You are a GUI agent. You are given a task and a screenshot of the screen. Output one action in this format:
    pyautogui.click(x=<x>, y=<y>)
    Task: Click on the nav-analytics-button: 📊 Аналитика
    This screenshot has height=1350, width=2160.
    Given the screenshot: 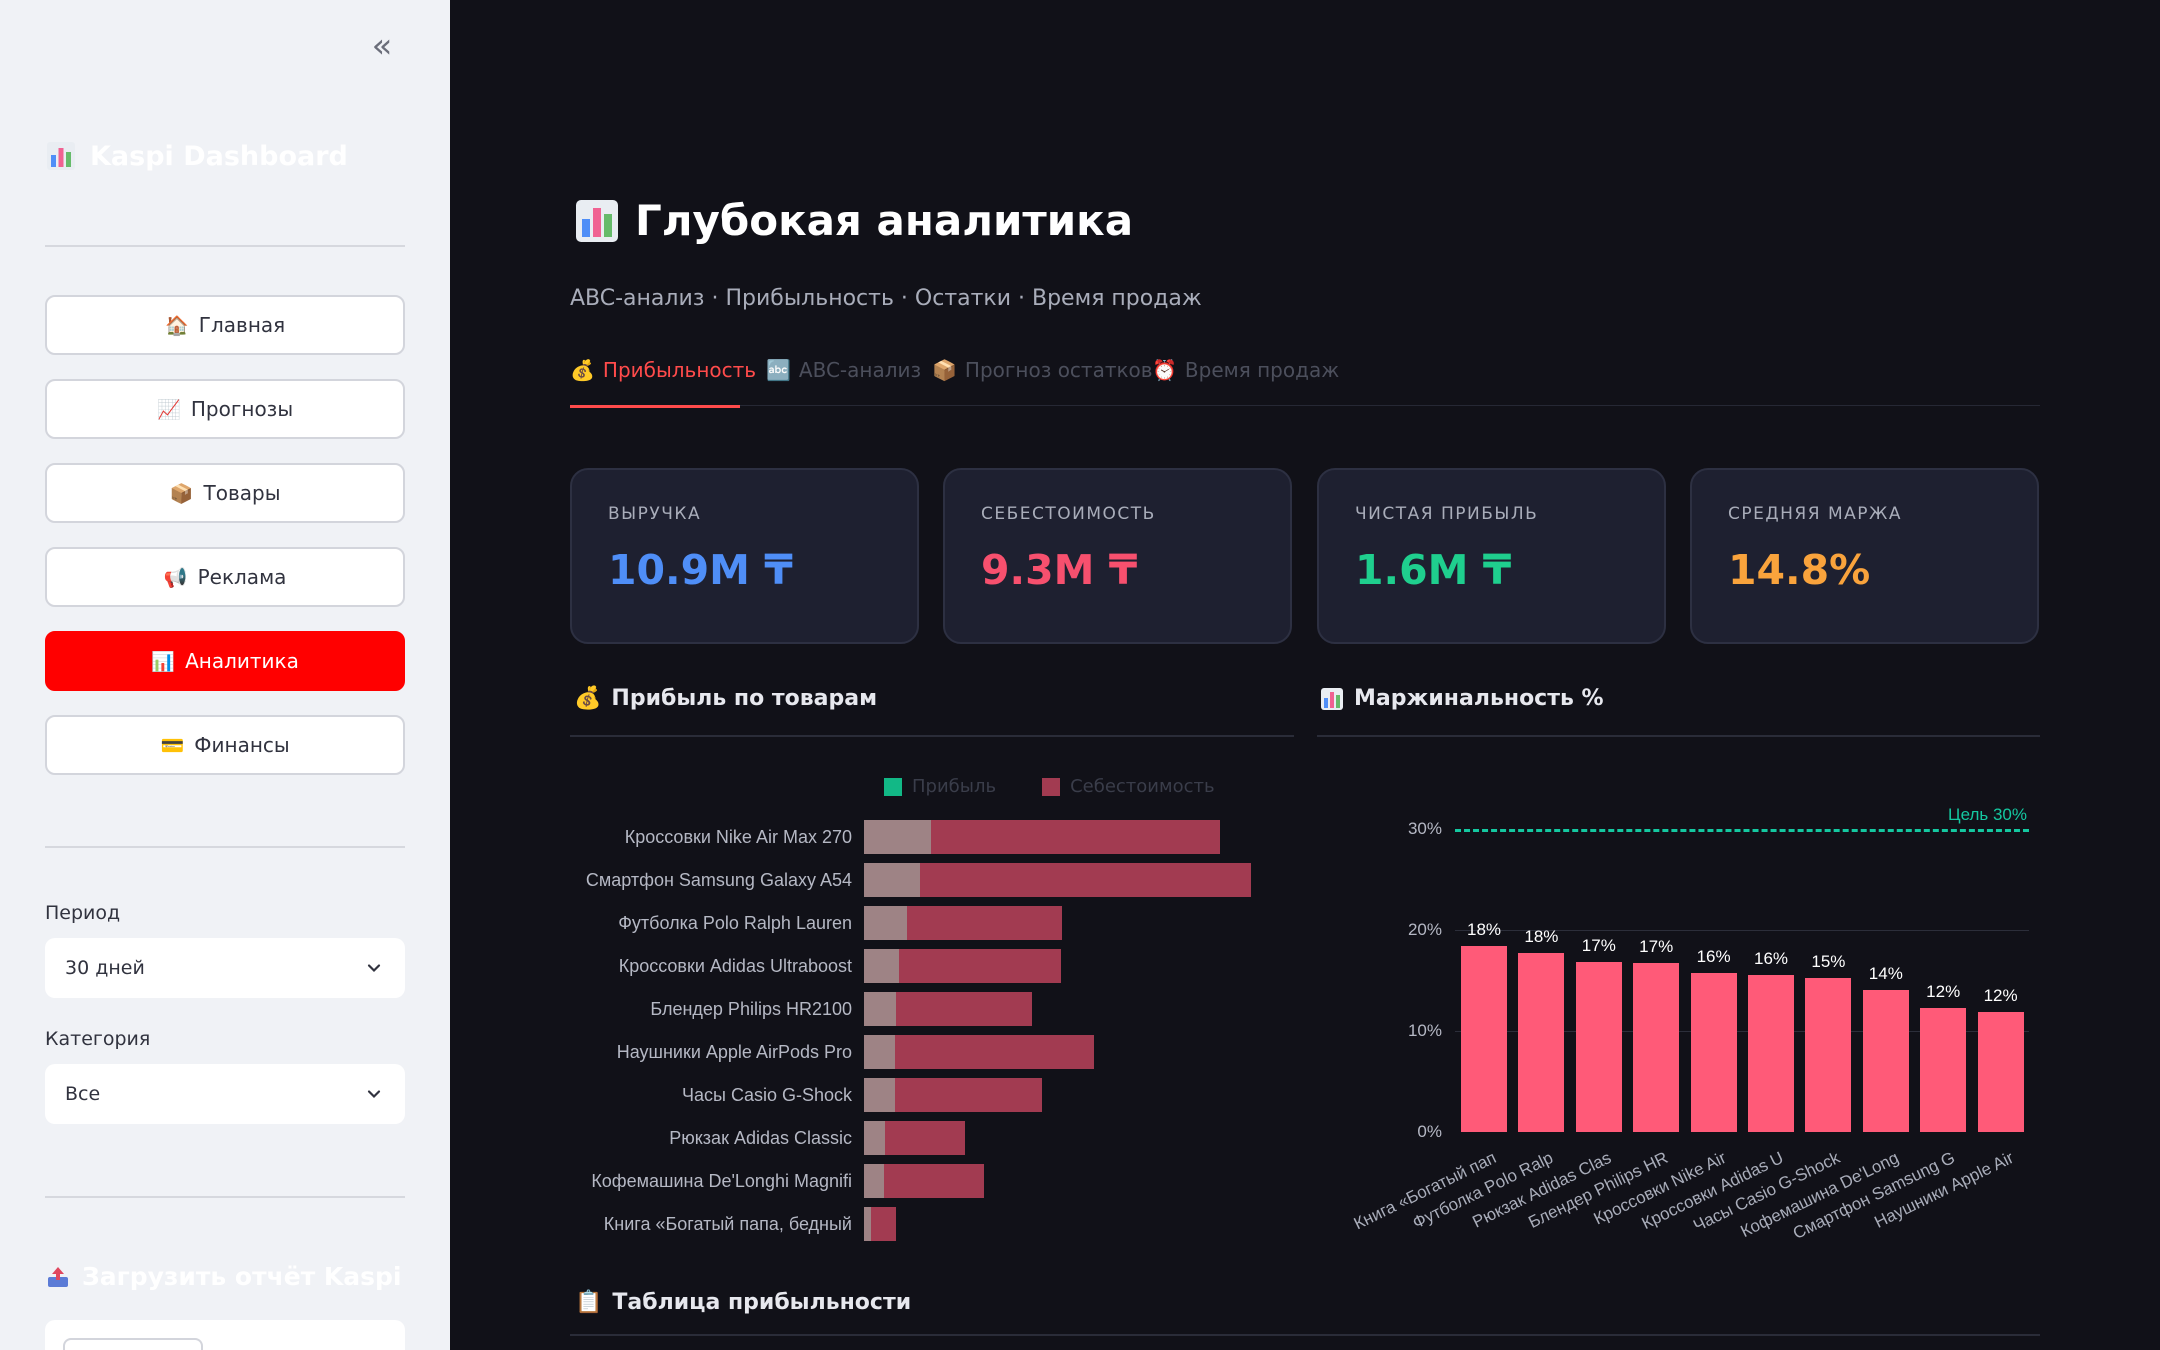 What is the action you would take?
    pyautogui.click(x=225, y=661)
    